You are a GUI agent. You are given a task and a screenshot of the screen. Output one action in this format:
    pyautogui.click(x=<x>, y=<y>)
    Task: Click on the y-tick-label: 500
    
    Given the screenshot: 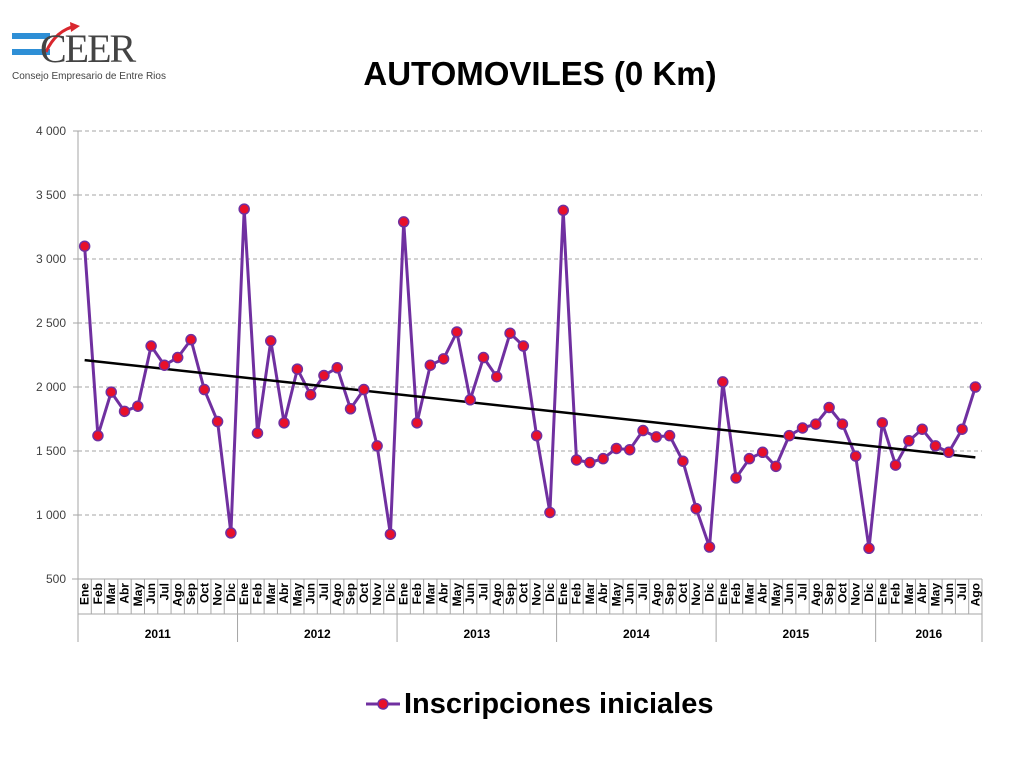 What is the action you would take?
    pyautogui.click(x=56, y=579)
    